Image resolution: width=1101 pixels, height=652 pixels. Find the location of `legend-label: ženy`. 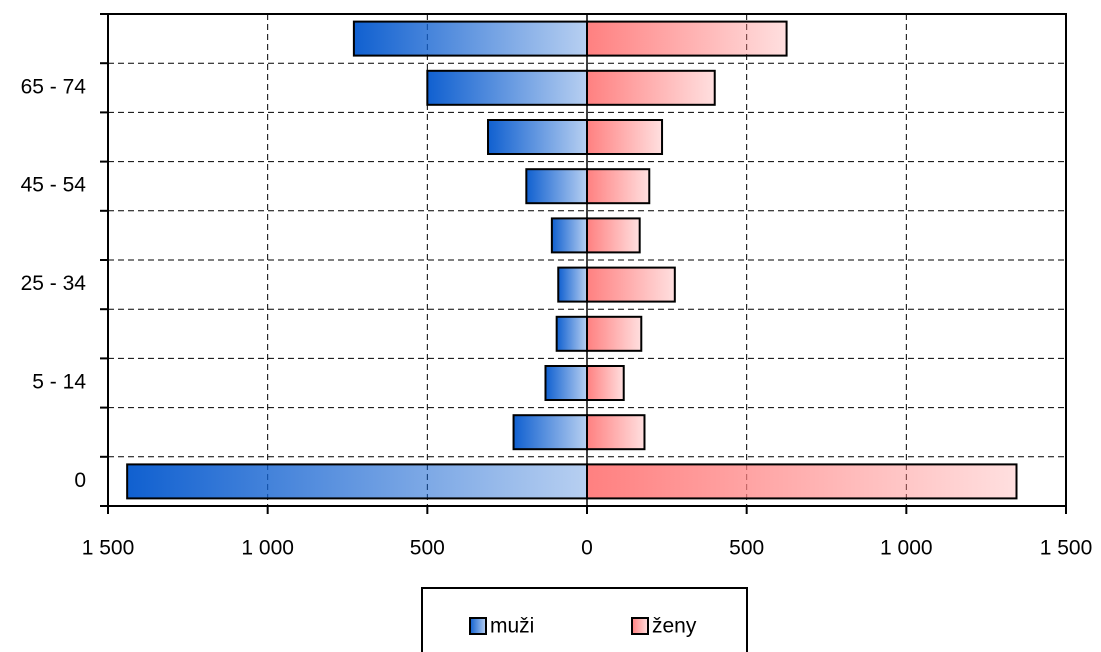

legend-label: ženy is located at coordinates (674, 626).